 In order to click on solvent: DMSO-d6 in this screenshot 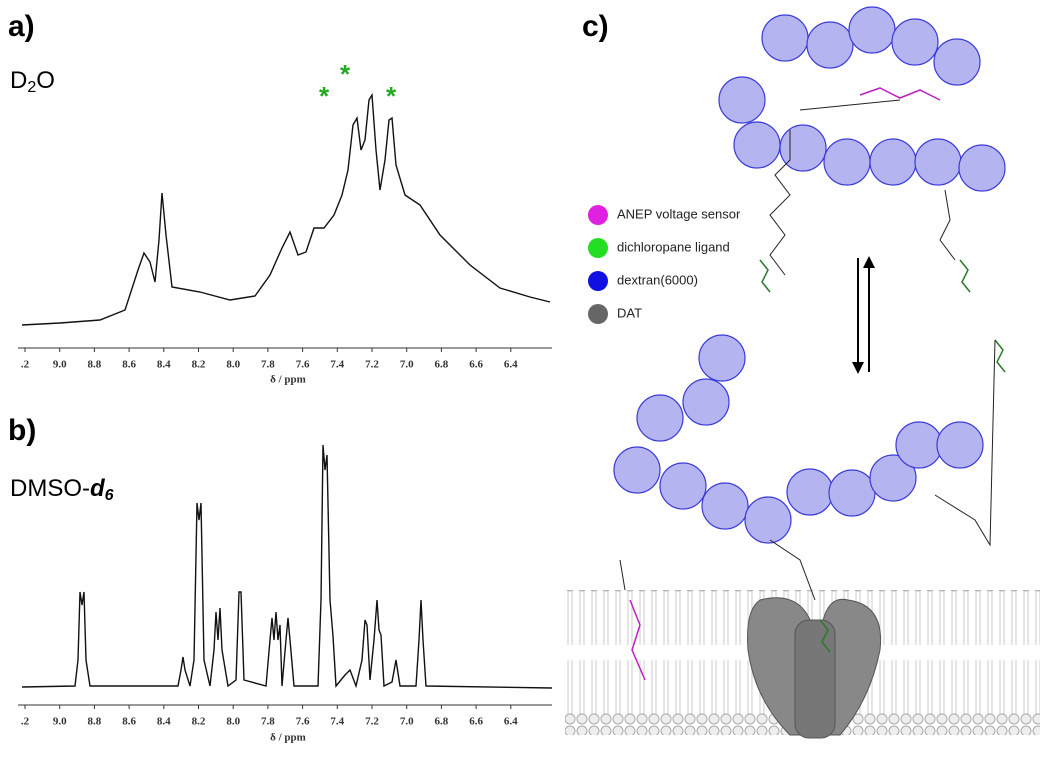, I will do `click(62, 489)`.